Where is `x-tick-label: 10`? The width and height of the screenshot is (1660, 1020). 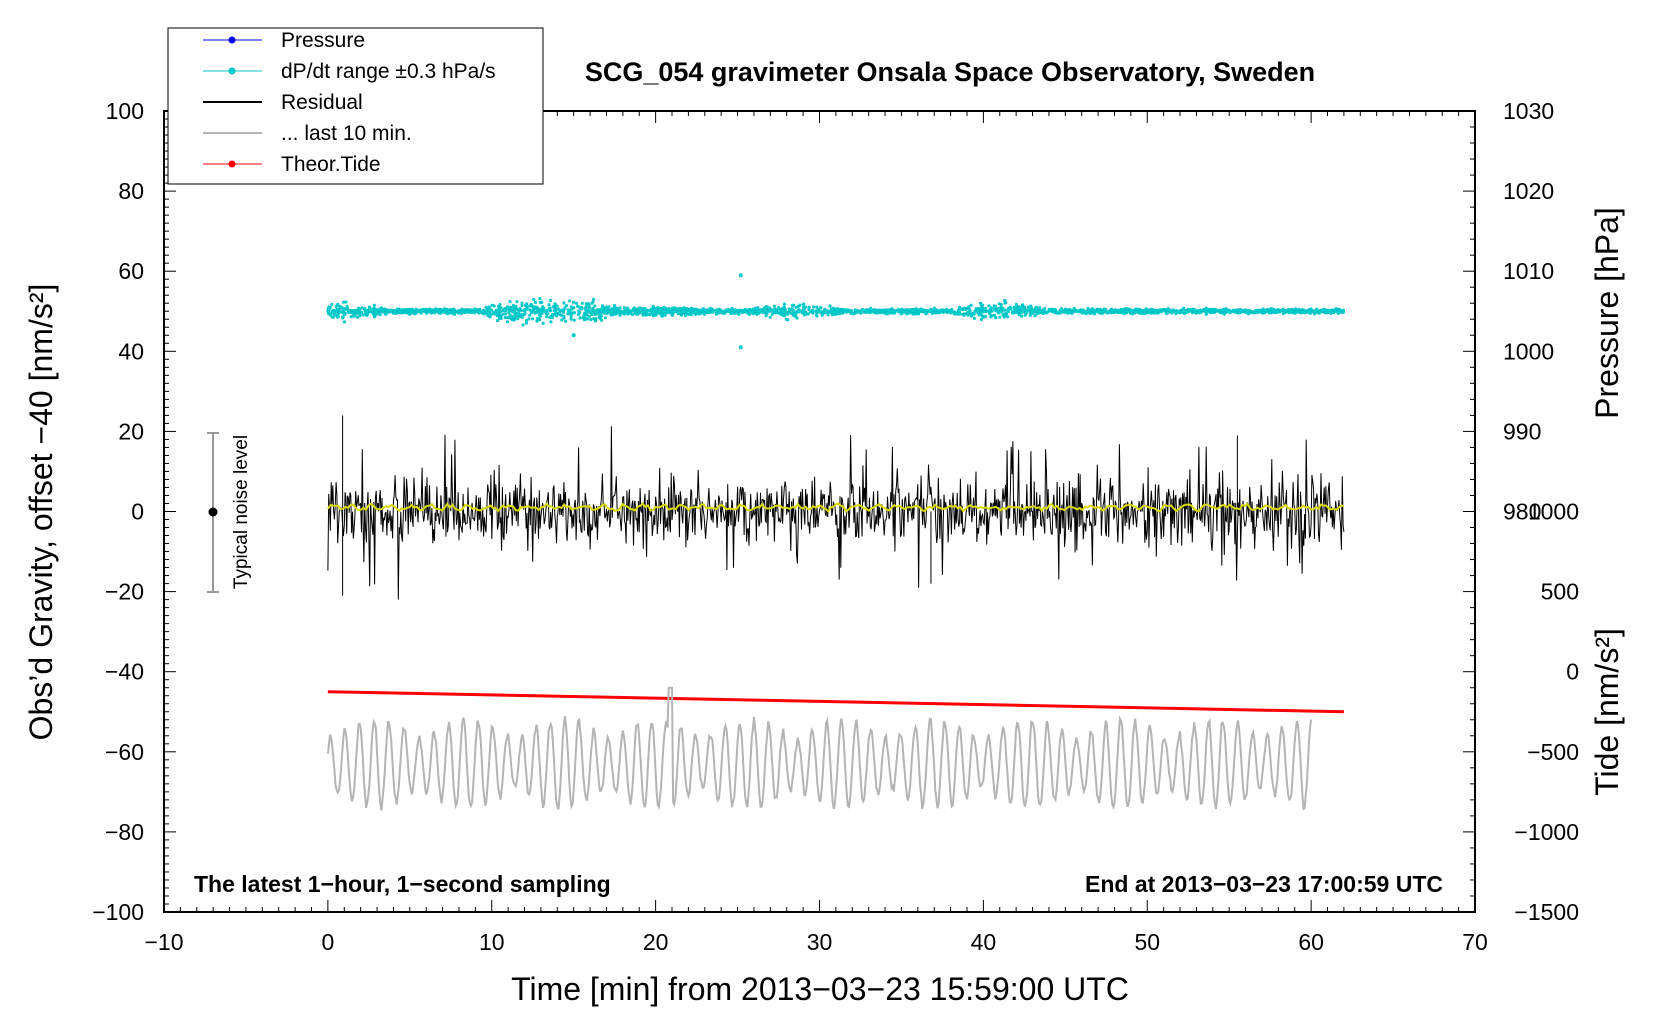
x-tick-label: 10 is located at coordinates (492, 942).